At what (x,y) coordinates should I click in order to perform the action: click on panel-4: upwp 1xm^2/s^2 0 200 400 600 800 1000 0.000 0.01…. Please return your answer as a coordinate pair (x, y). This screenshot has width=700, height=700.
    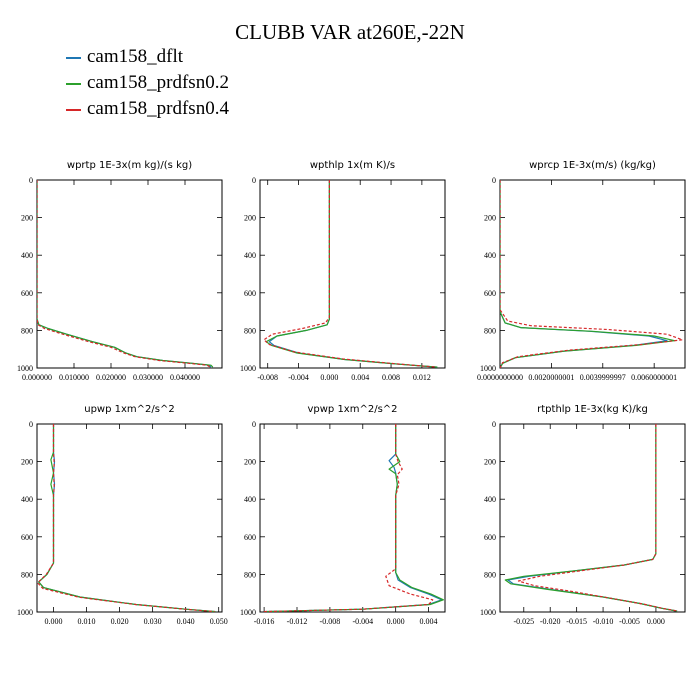
    Looking at the image, I should click on (122, 515).